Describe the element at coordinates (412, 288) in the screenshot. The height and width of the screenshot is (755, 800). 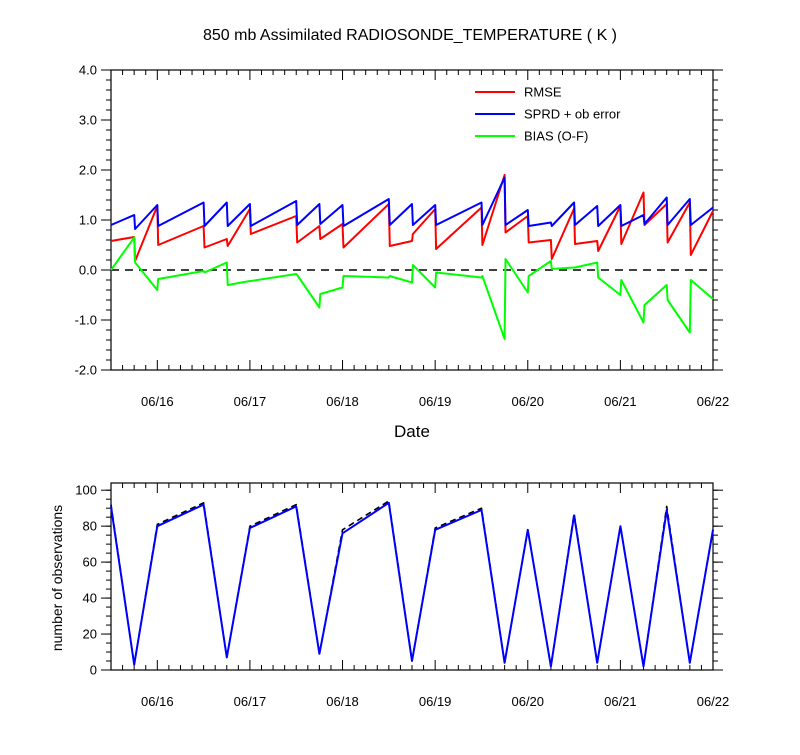
I see `series-line-bias-o-f` at that location.